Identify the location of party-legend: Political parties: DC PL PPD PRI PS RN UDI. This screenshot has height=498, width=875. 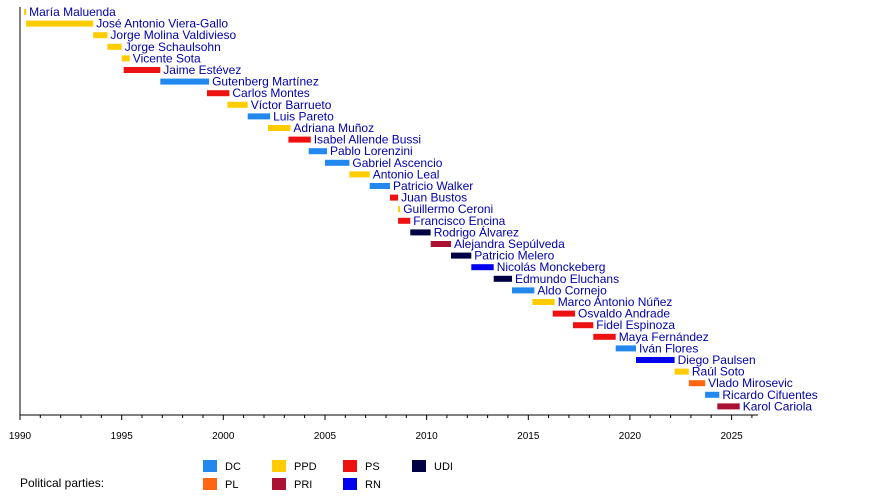
(236, 475).